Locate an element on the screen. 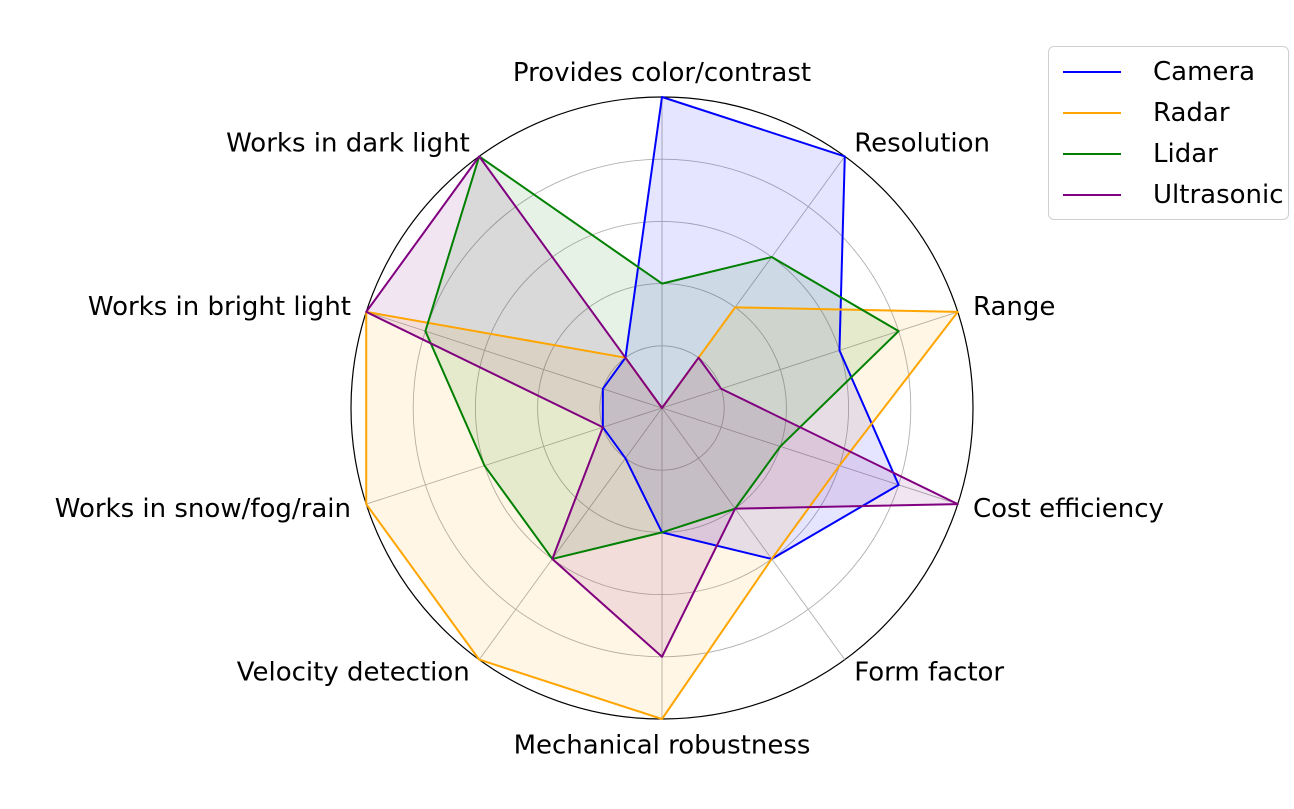 The image size is (1294, 809). axis-label-resolution: Resolution is located at coordinates (922, 144).